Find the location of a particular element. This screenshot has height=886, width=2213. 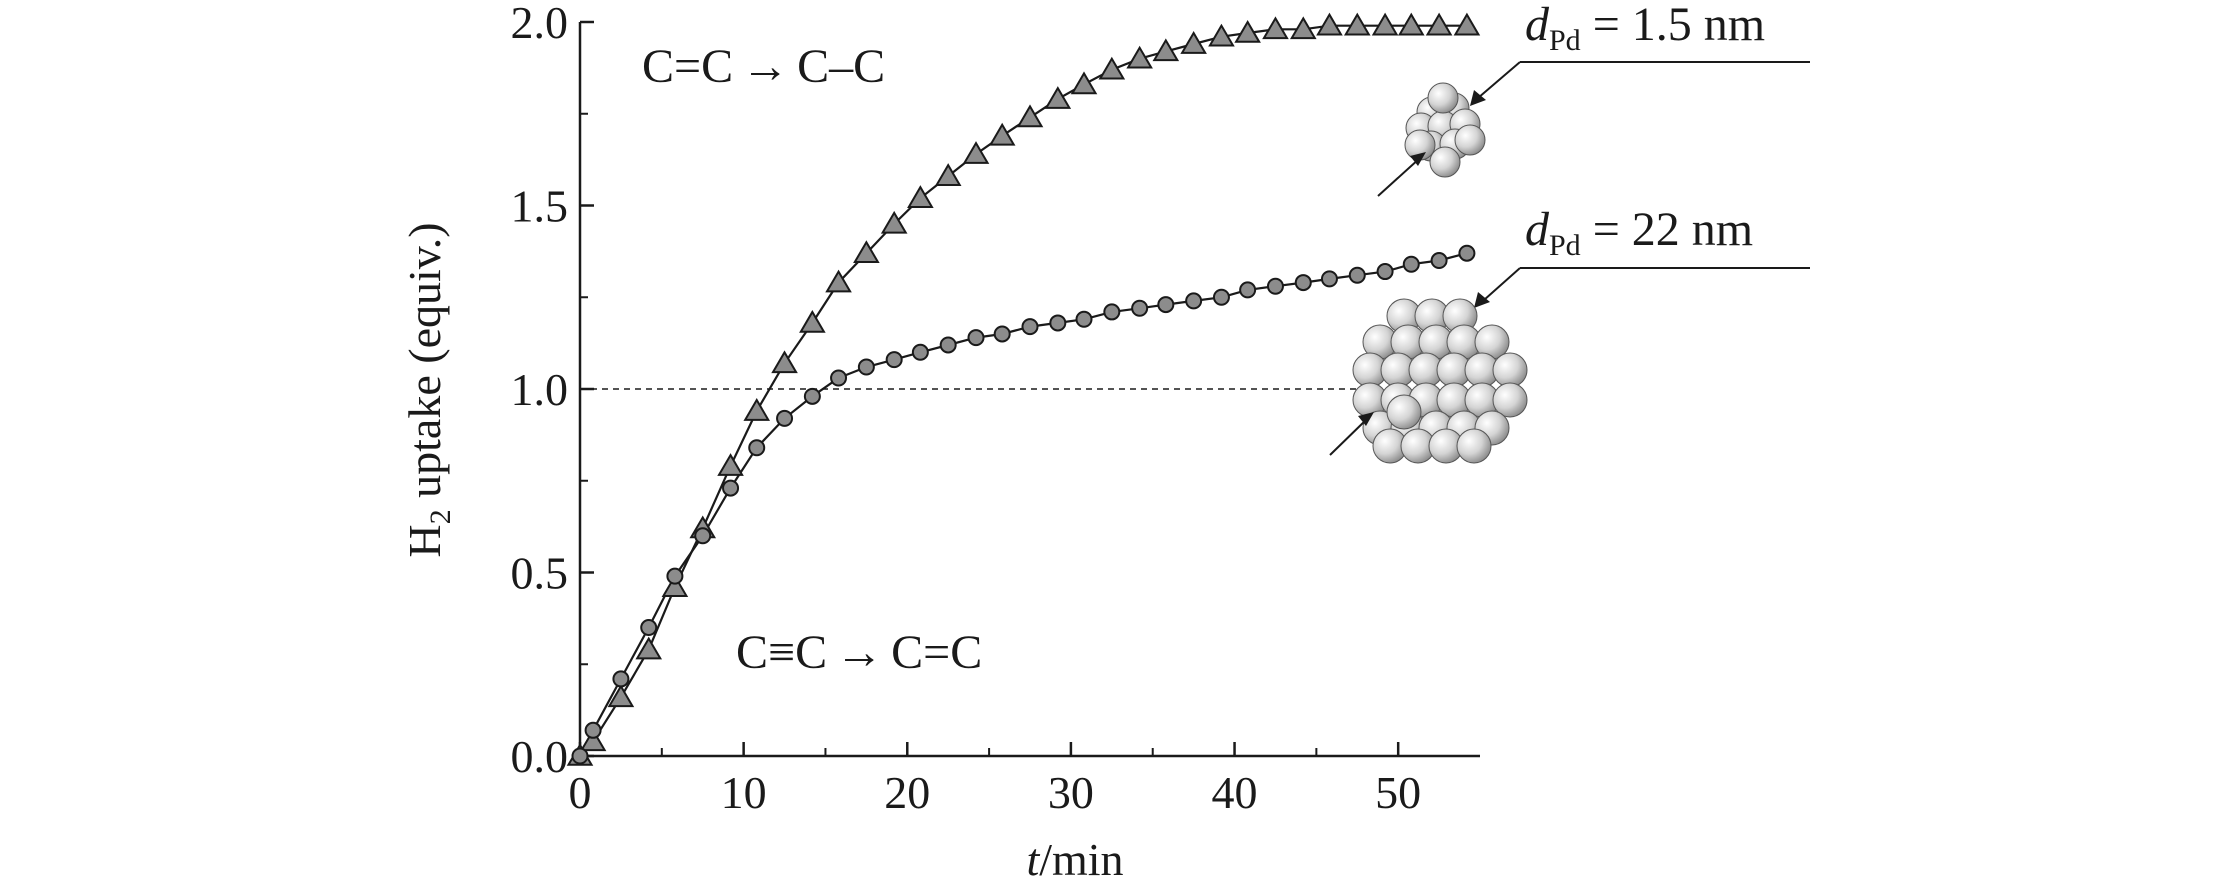

y-tick-label: 0.5 is located at coordinates (540, 573).